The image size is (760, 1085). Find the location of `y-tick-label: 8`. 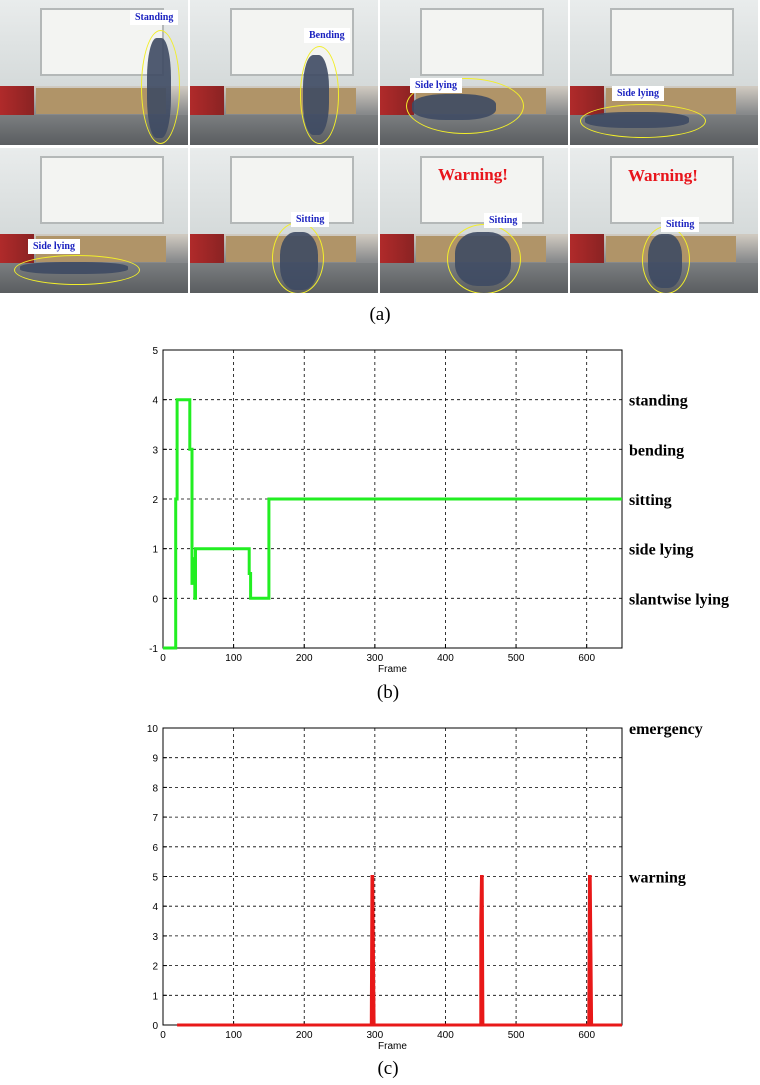

y-tick-label: 8 is located at coordinates (155, 788).